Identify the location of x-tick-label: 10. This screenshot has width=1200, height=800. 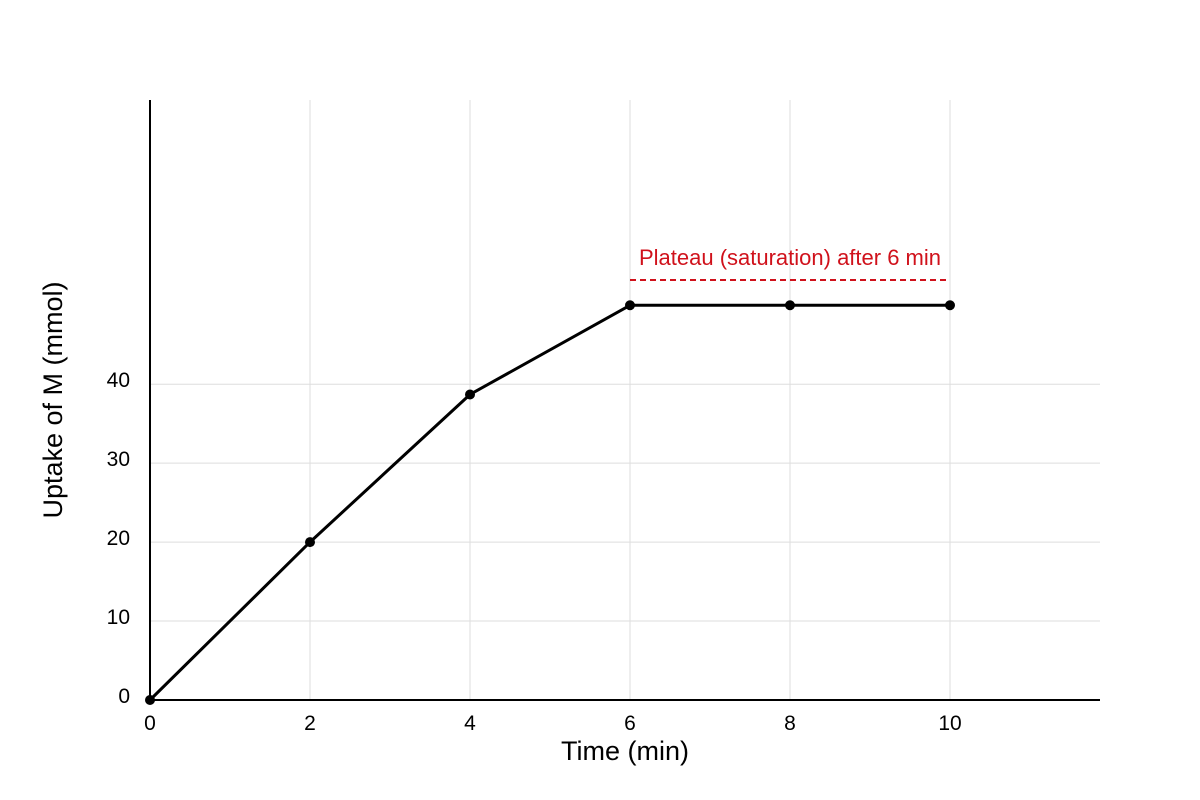
(949, 723).